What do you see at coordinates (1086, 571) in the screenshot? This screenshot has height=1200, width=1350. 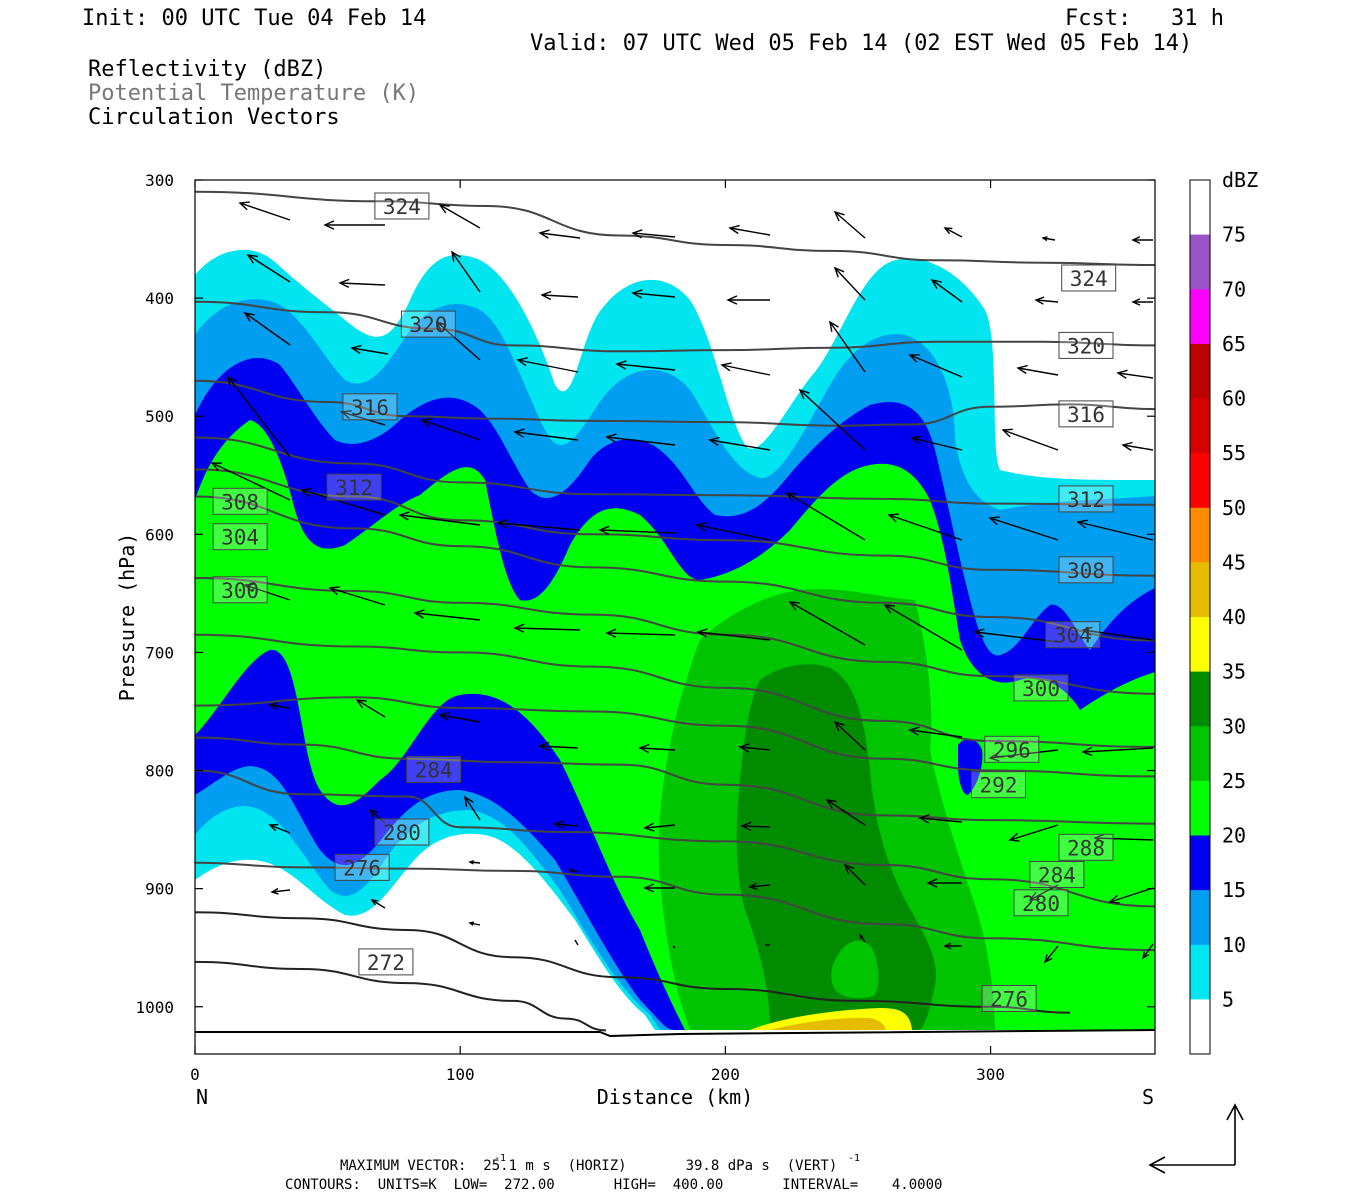 I see `contour-label: 308` at bounding box center [1086, 571].